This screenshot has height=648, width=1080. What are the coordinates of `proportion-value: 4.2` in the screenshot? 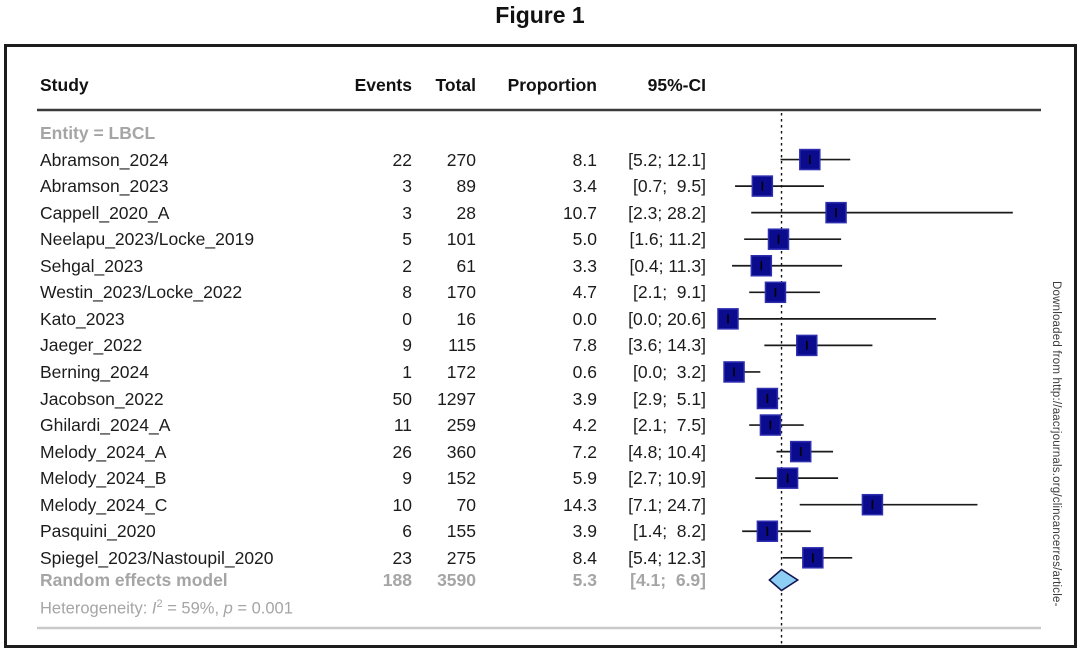 It's located at (584, 425).